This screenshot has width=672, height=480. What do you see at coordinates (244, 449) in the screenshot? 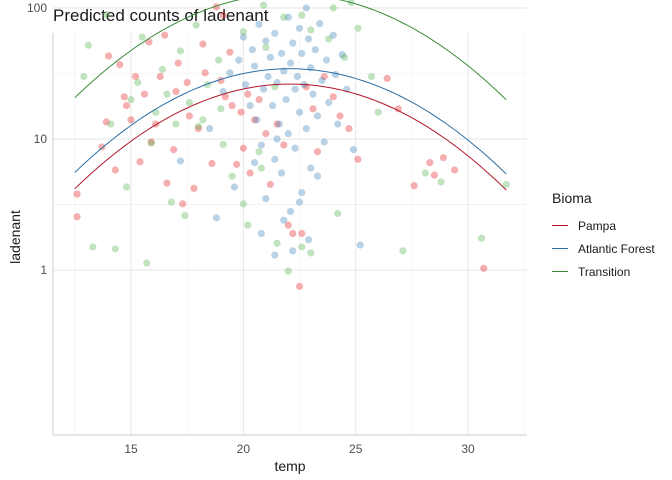
I see `x-tick-label: 20` at bounding box center [244, 449].